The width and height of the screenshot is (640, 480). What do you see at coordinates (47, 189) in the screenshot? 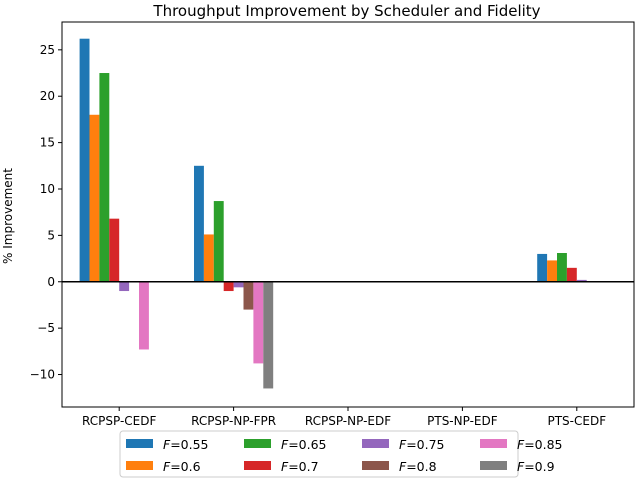
I see `y-tick-label: 10` at bounding box center [47, 189].